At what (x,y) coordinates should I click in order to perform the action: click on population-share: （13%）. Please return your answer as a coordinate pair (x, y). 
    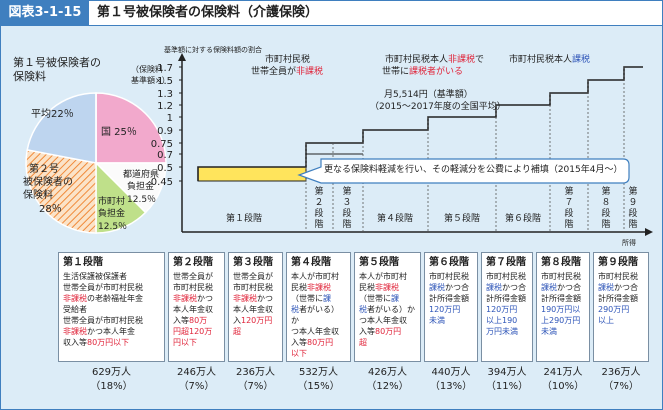
    Looking at the image, I should click on (451, 386).